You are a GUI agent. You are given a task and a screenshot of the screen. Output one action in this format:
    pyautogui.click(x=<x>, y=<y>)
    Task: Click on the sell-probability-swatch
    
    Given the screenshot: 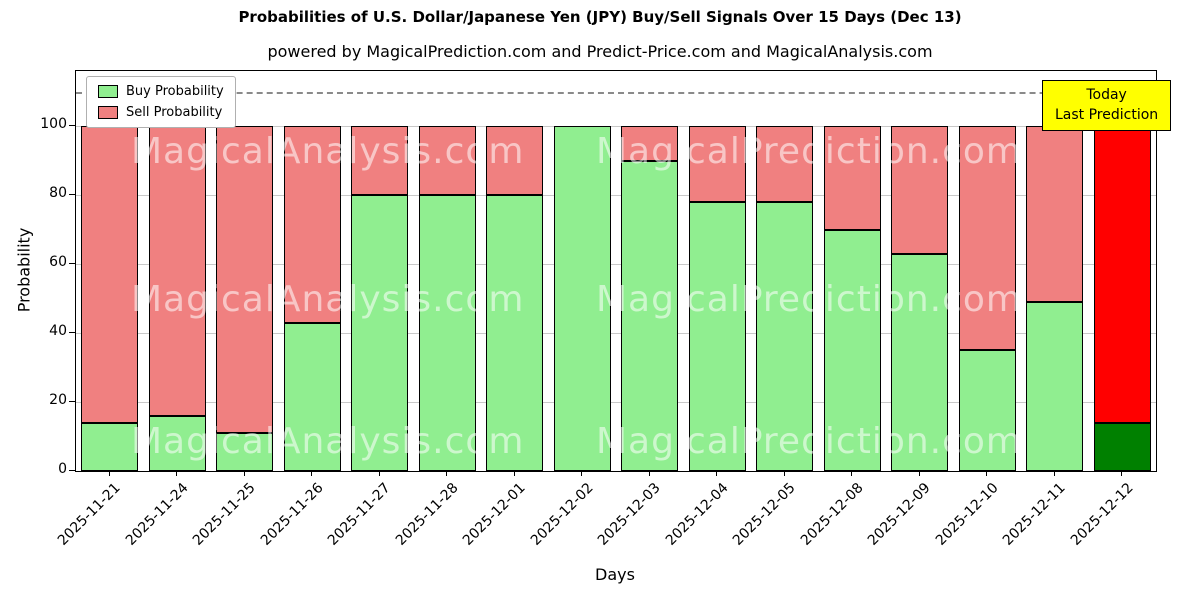 What is the action you would take?
    pyautogui.click(x=108, y=112)
    